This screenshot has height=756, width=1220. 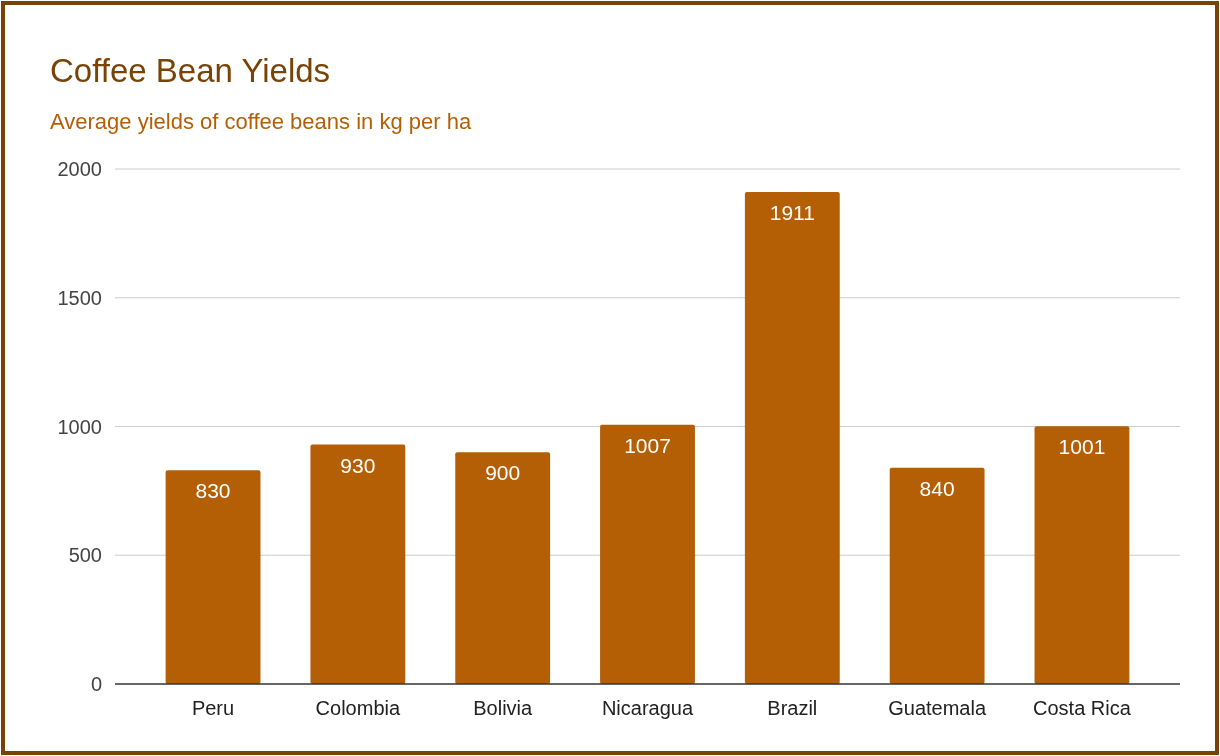 What do you see at coordinates (213, 708) in the screenshot?
I see `x-tick-label: Peru` at bounding box center [213, 708].